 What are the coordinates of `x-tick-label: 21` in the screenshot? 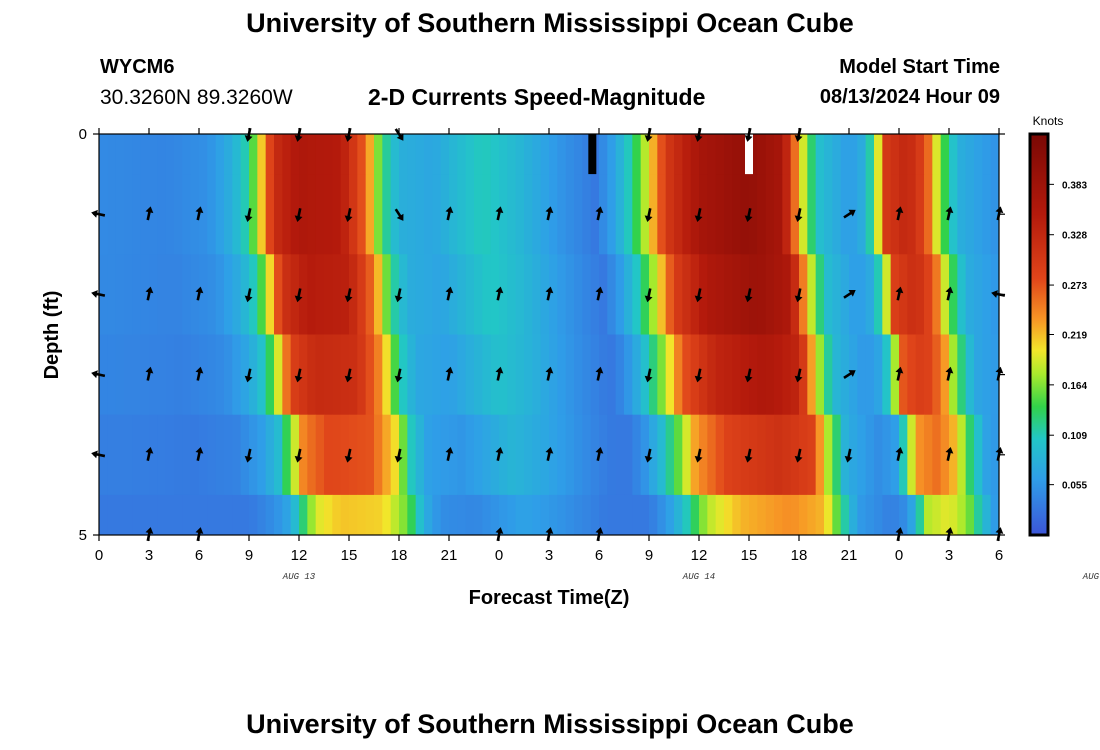 It's located at (449, 555).